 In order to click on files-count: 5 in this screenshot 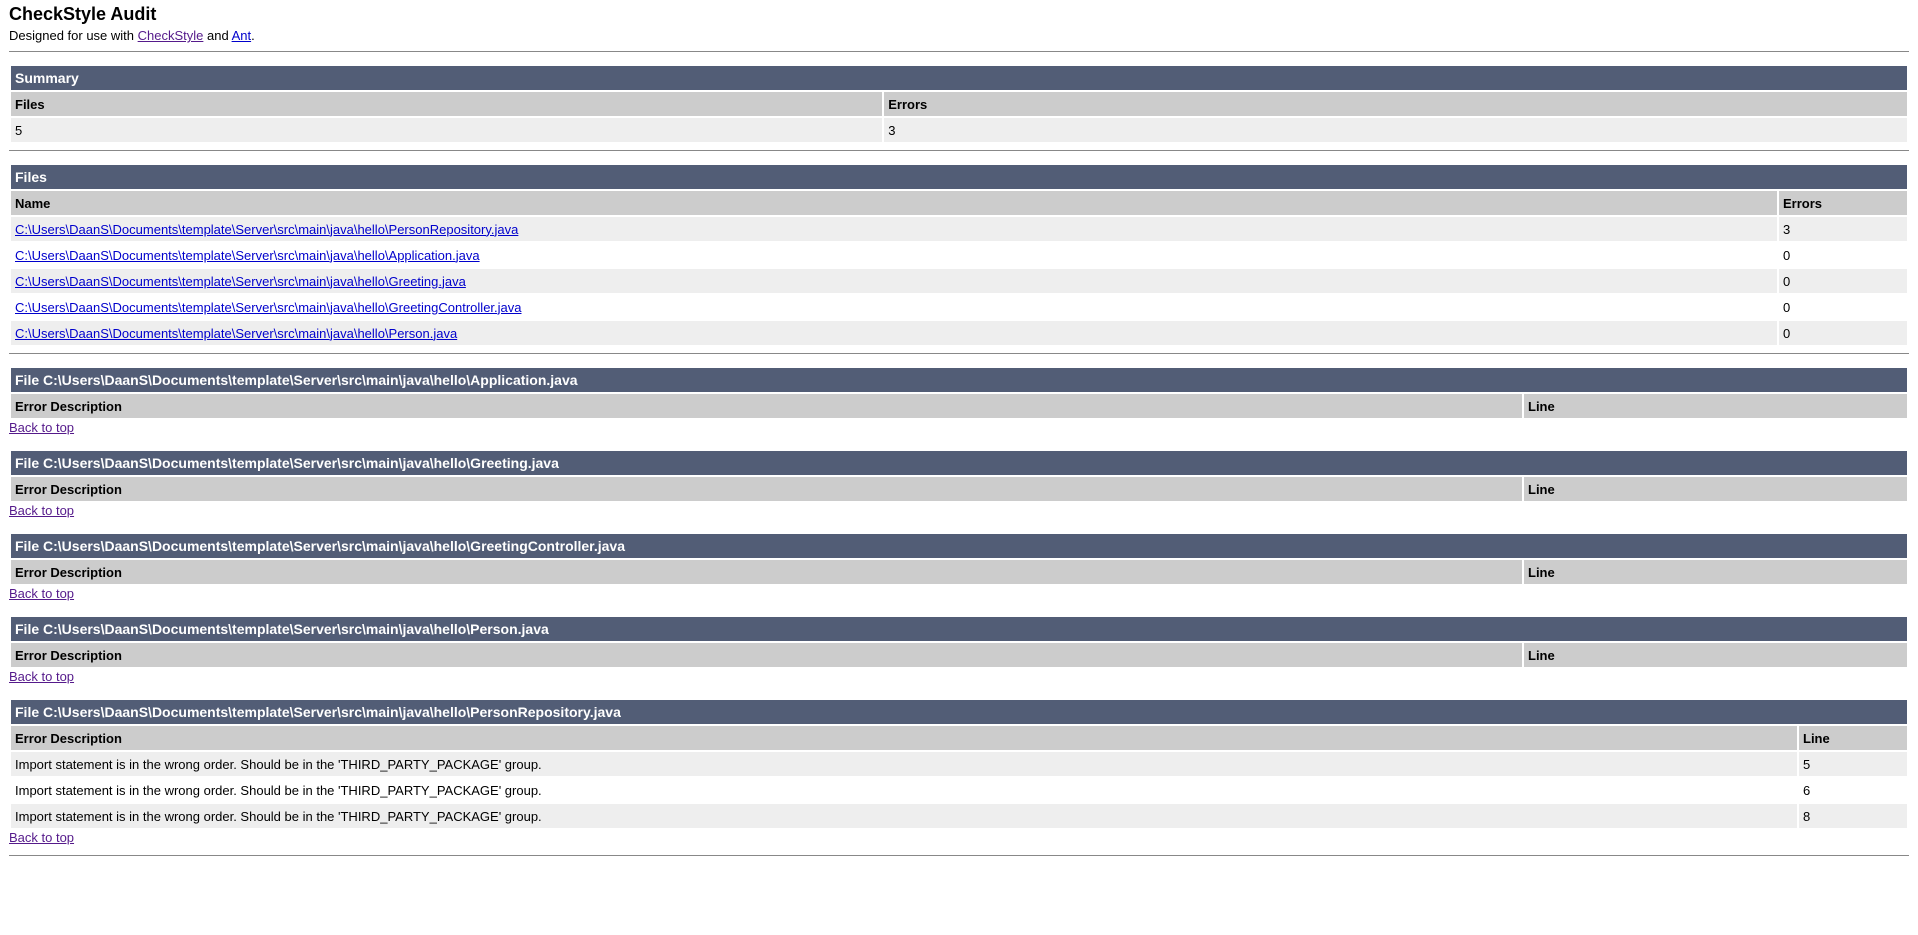, I will do `click(447, 130)`.